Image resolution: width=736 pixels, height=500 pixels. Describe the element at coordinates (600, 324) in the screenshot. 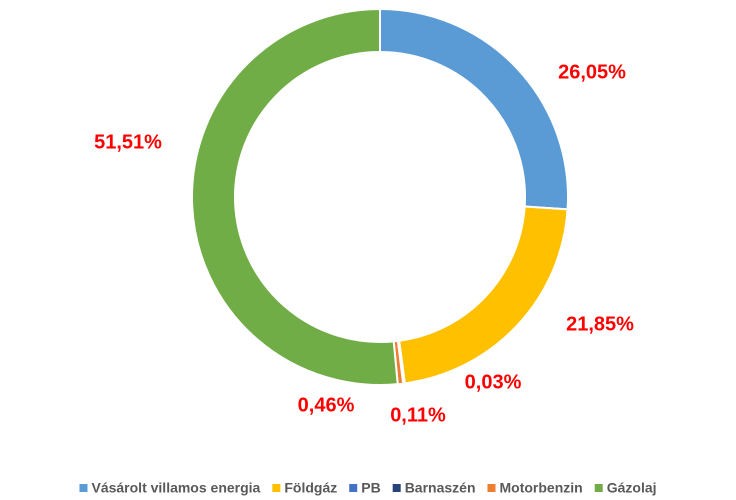

I see `value-label: 21,85%` at that location.